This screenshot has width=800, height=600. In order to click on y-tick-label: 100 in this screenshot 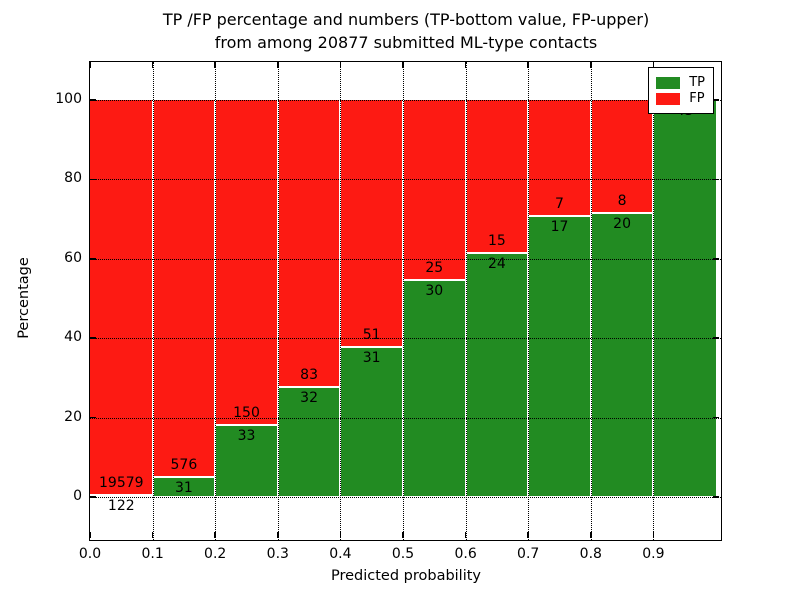, I will do `click(68, 99)`.